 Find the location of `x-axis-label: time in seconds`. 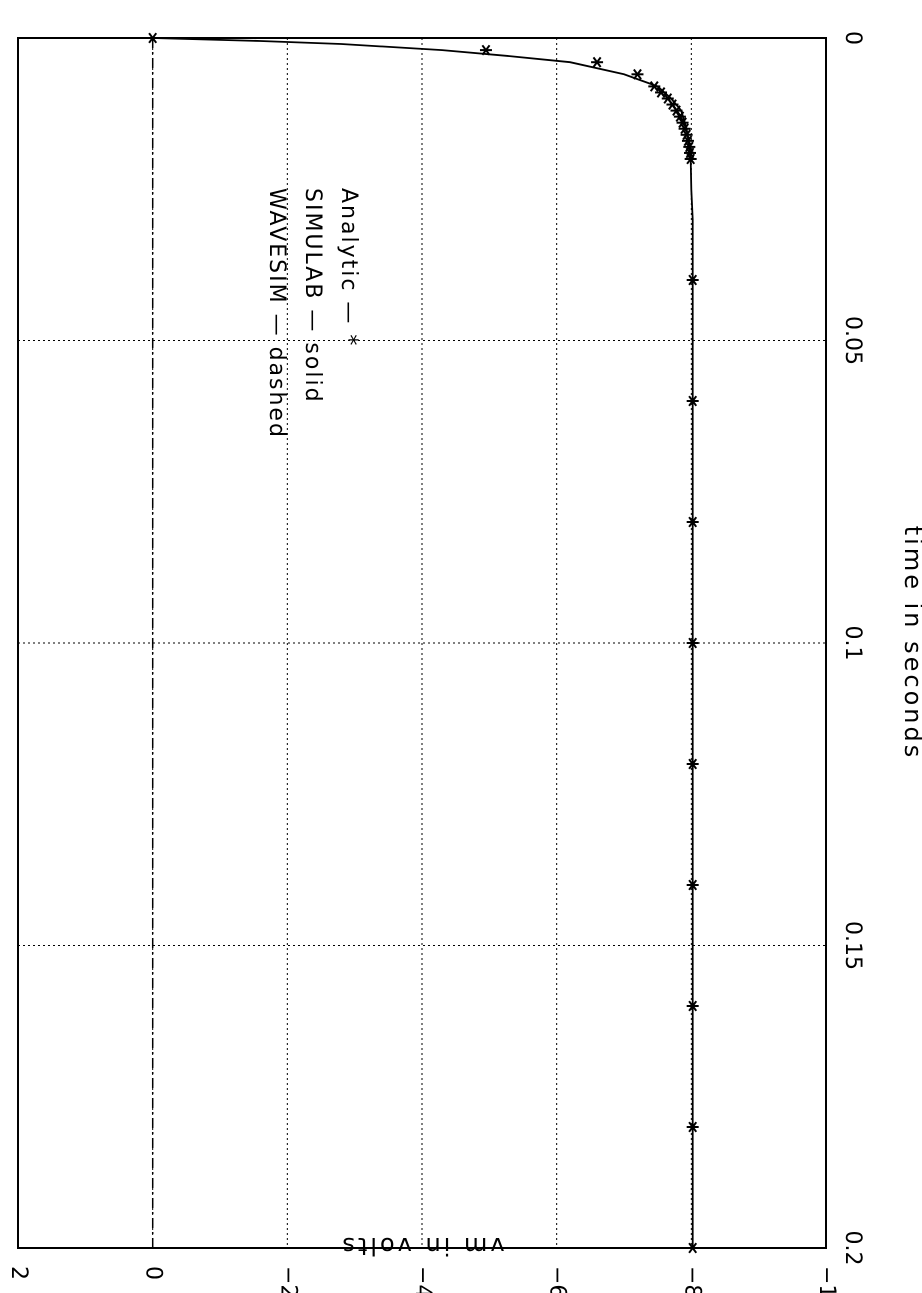

x-axis-label: time in seconds is located at coordinates (910, 643).